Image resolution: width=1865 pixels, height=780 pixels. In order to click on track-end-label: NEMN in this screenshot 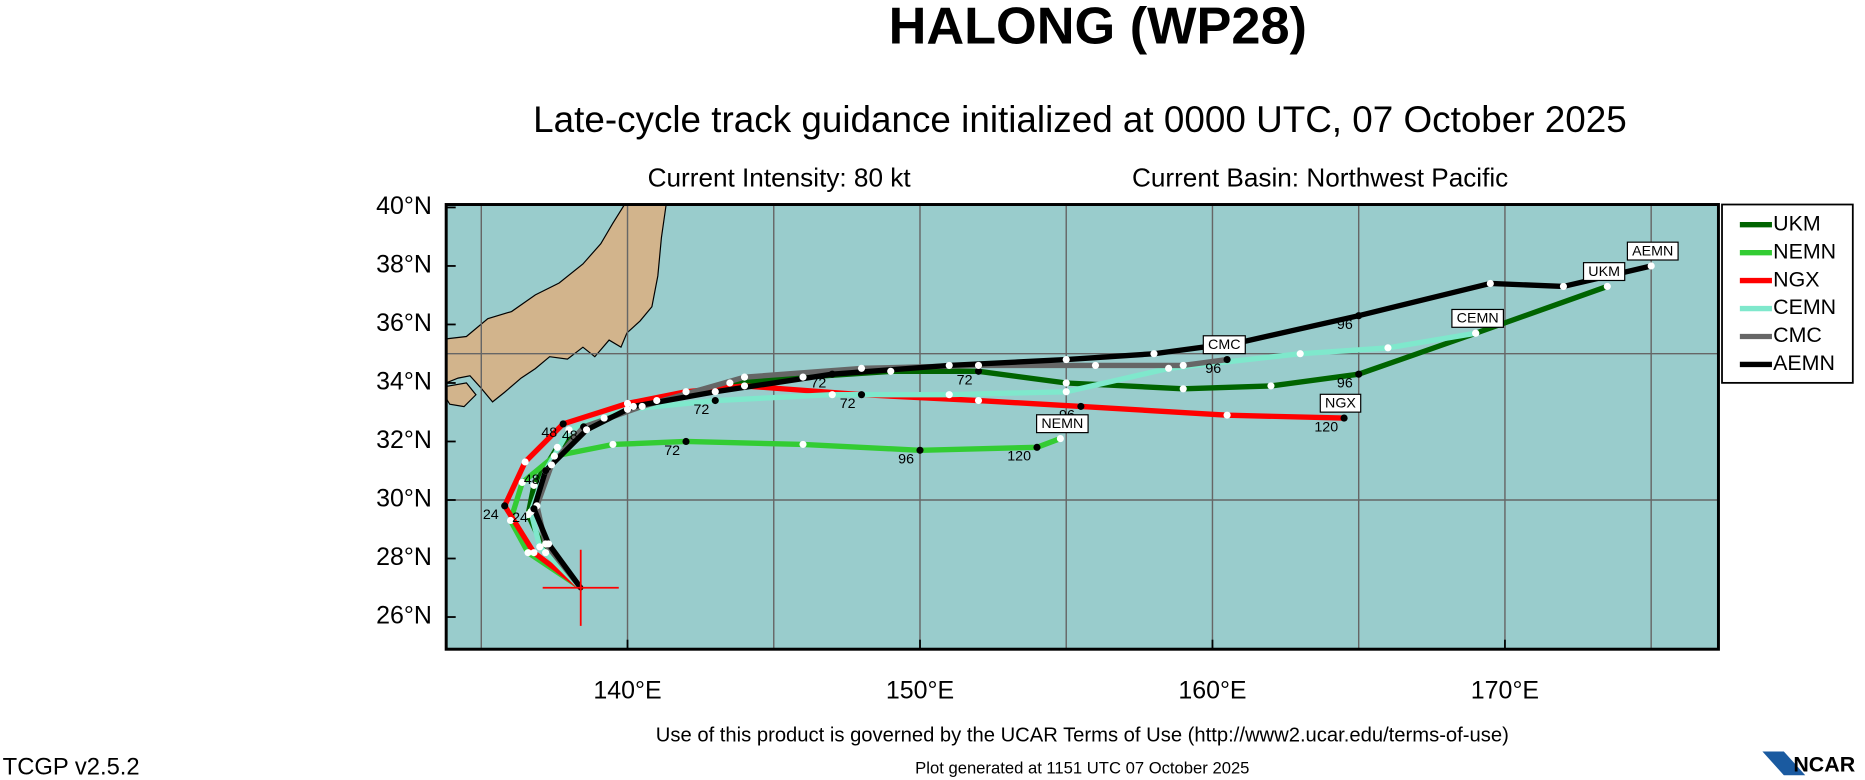, I will do `click(1062, 424)`.